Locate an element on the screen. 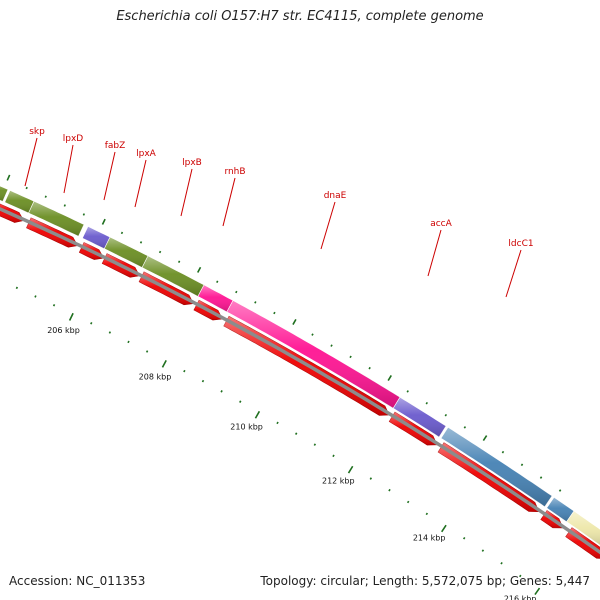  gene-label-lpxD: lpxD is located at coordinates (73, 139).